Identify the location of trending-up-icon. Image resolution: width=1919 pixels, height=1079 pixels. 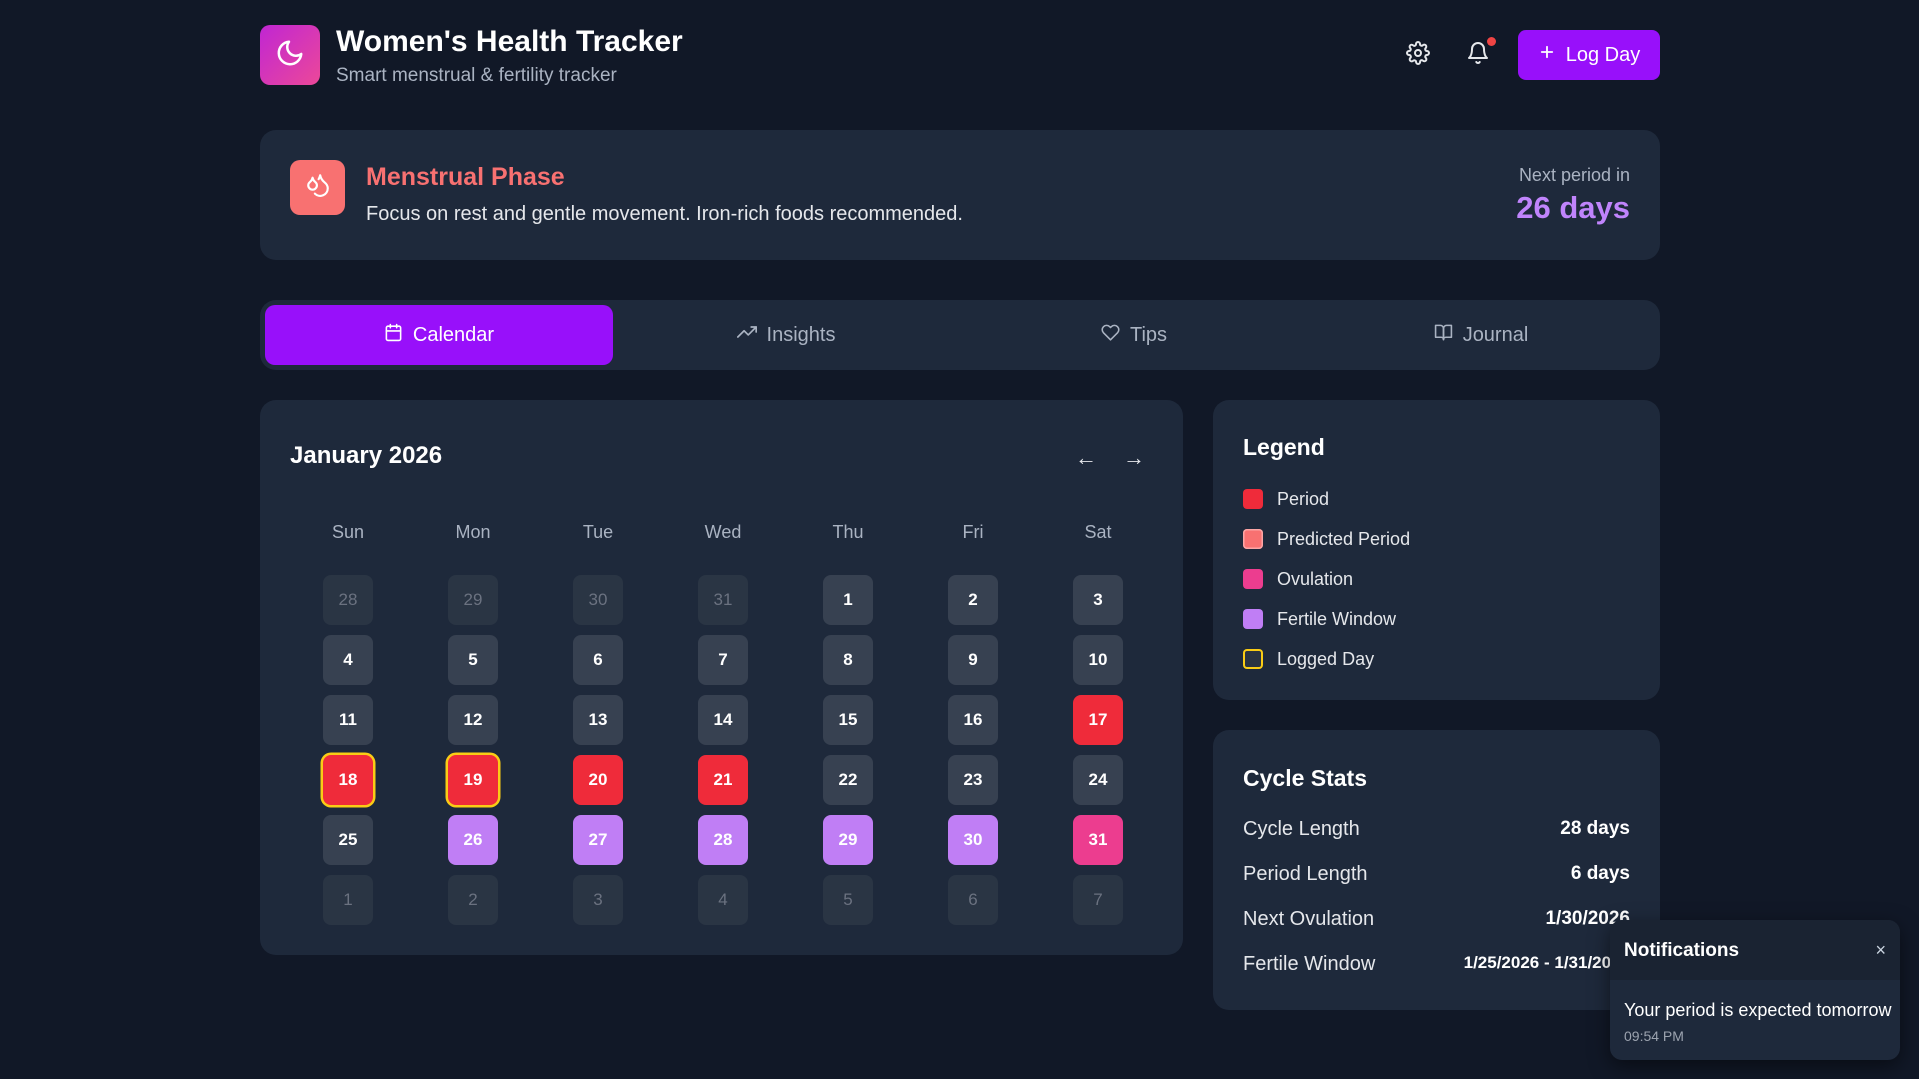
(746, 335).